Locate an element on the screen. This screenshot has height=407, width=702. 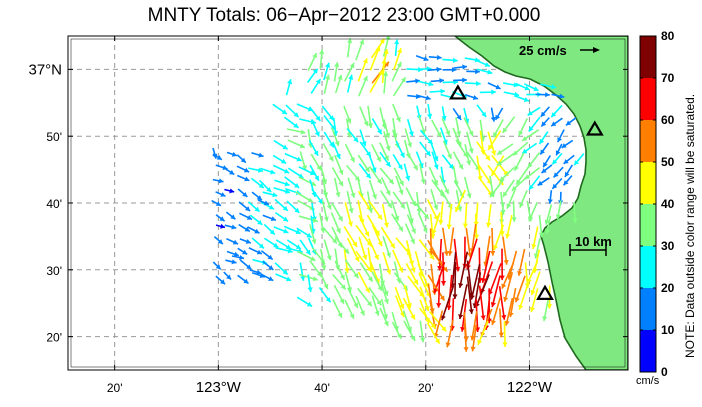
colorbar-tick-label: 0 is located at coordinates (664, 372).